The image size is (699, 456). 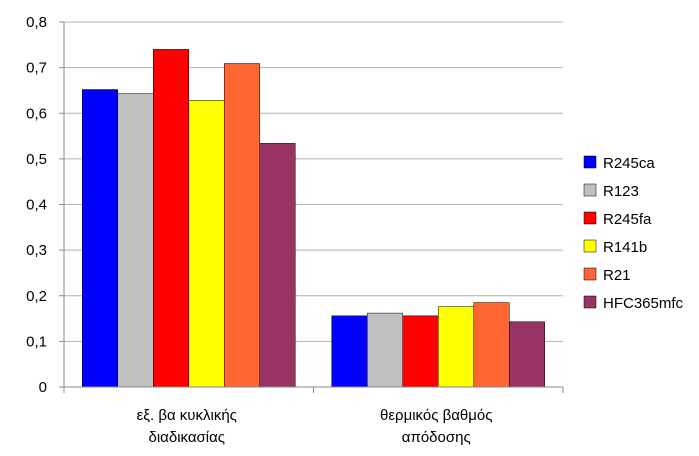 I want to click on x-category-label: θερμικός βαθμός, so click(x=436, y=415).